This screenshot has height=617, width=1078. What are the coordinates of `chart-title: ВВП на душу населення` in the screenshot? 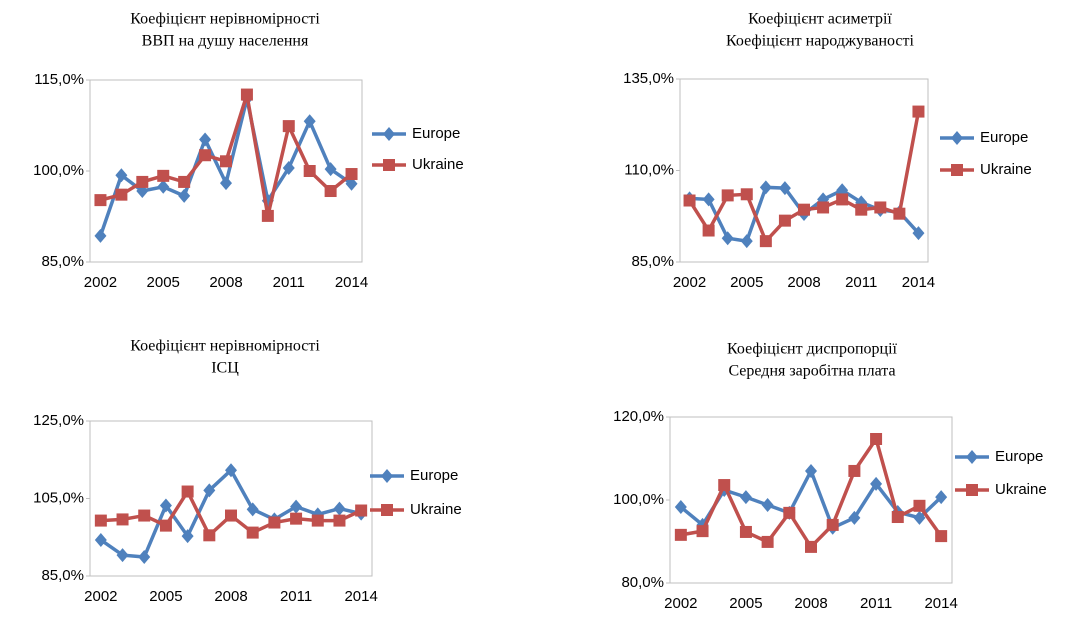 It's located at (225, 41).